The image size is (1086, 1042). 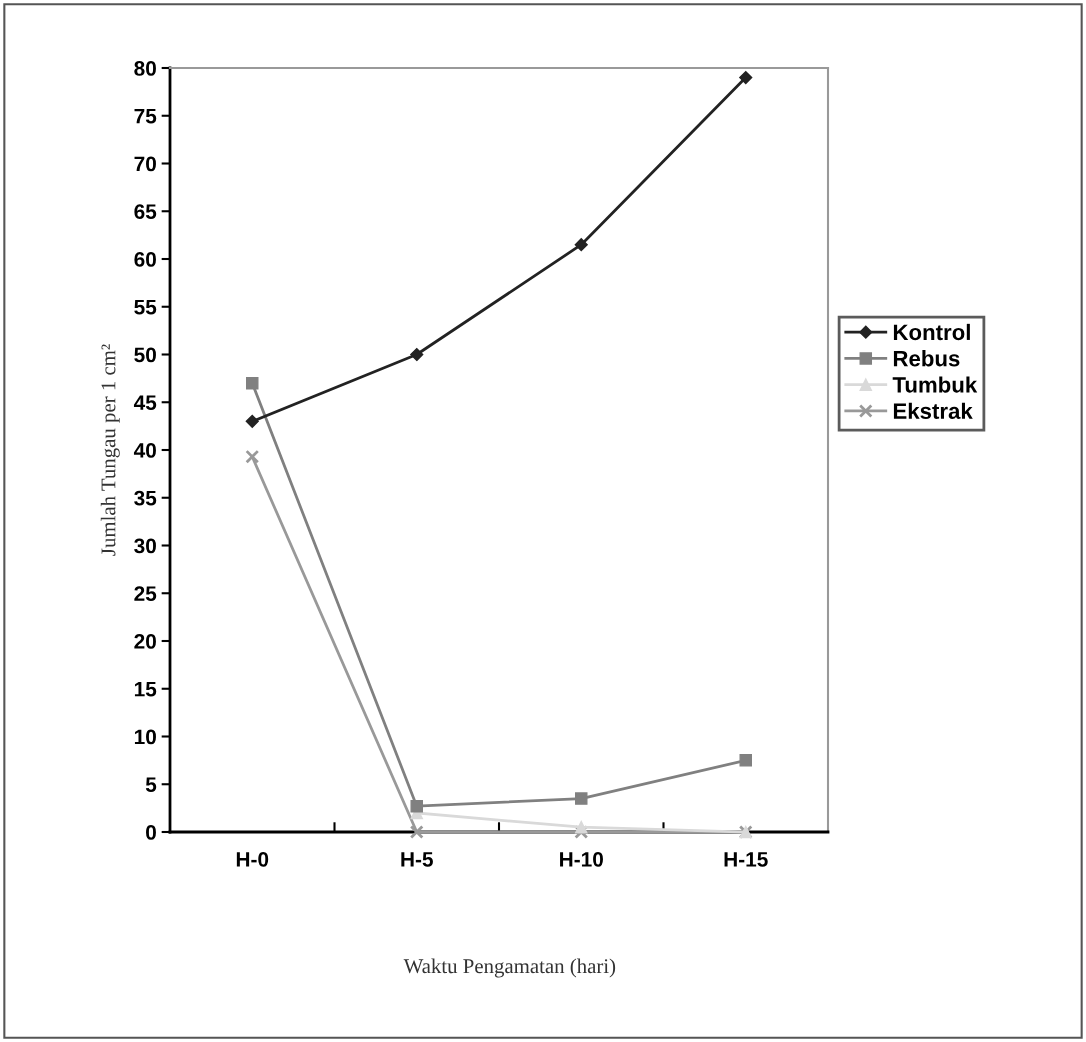 What do you see at coordinates (151, 832) in the screenshot?
I see `y-tick-label: 0` at bounding box center [151, 832].